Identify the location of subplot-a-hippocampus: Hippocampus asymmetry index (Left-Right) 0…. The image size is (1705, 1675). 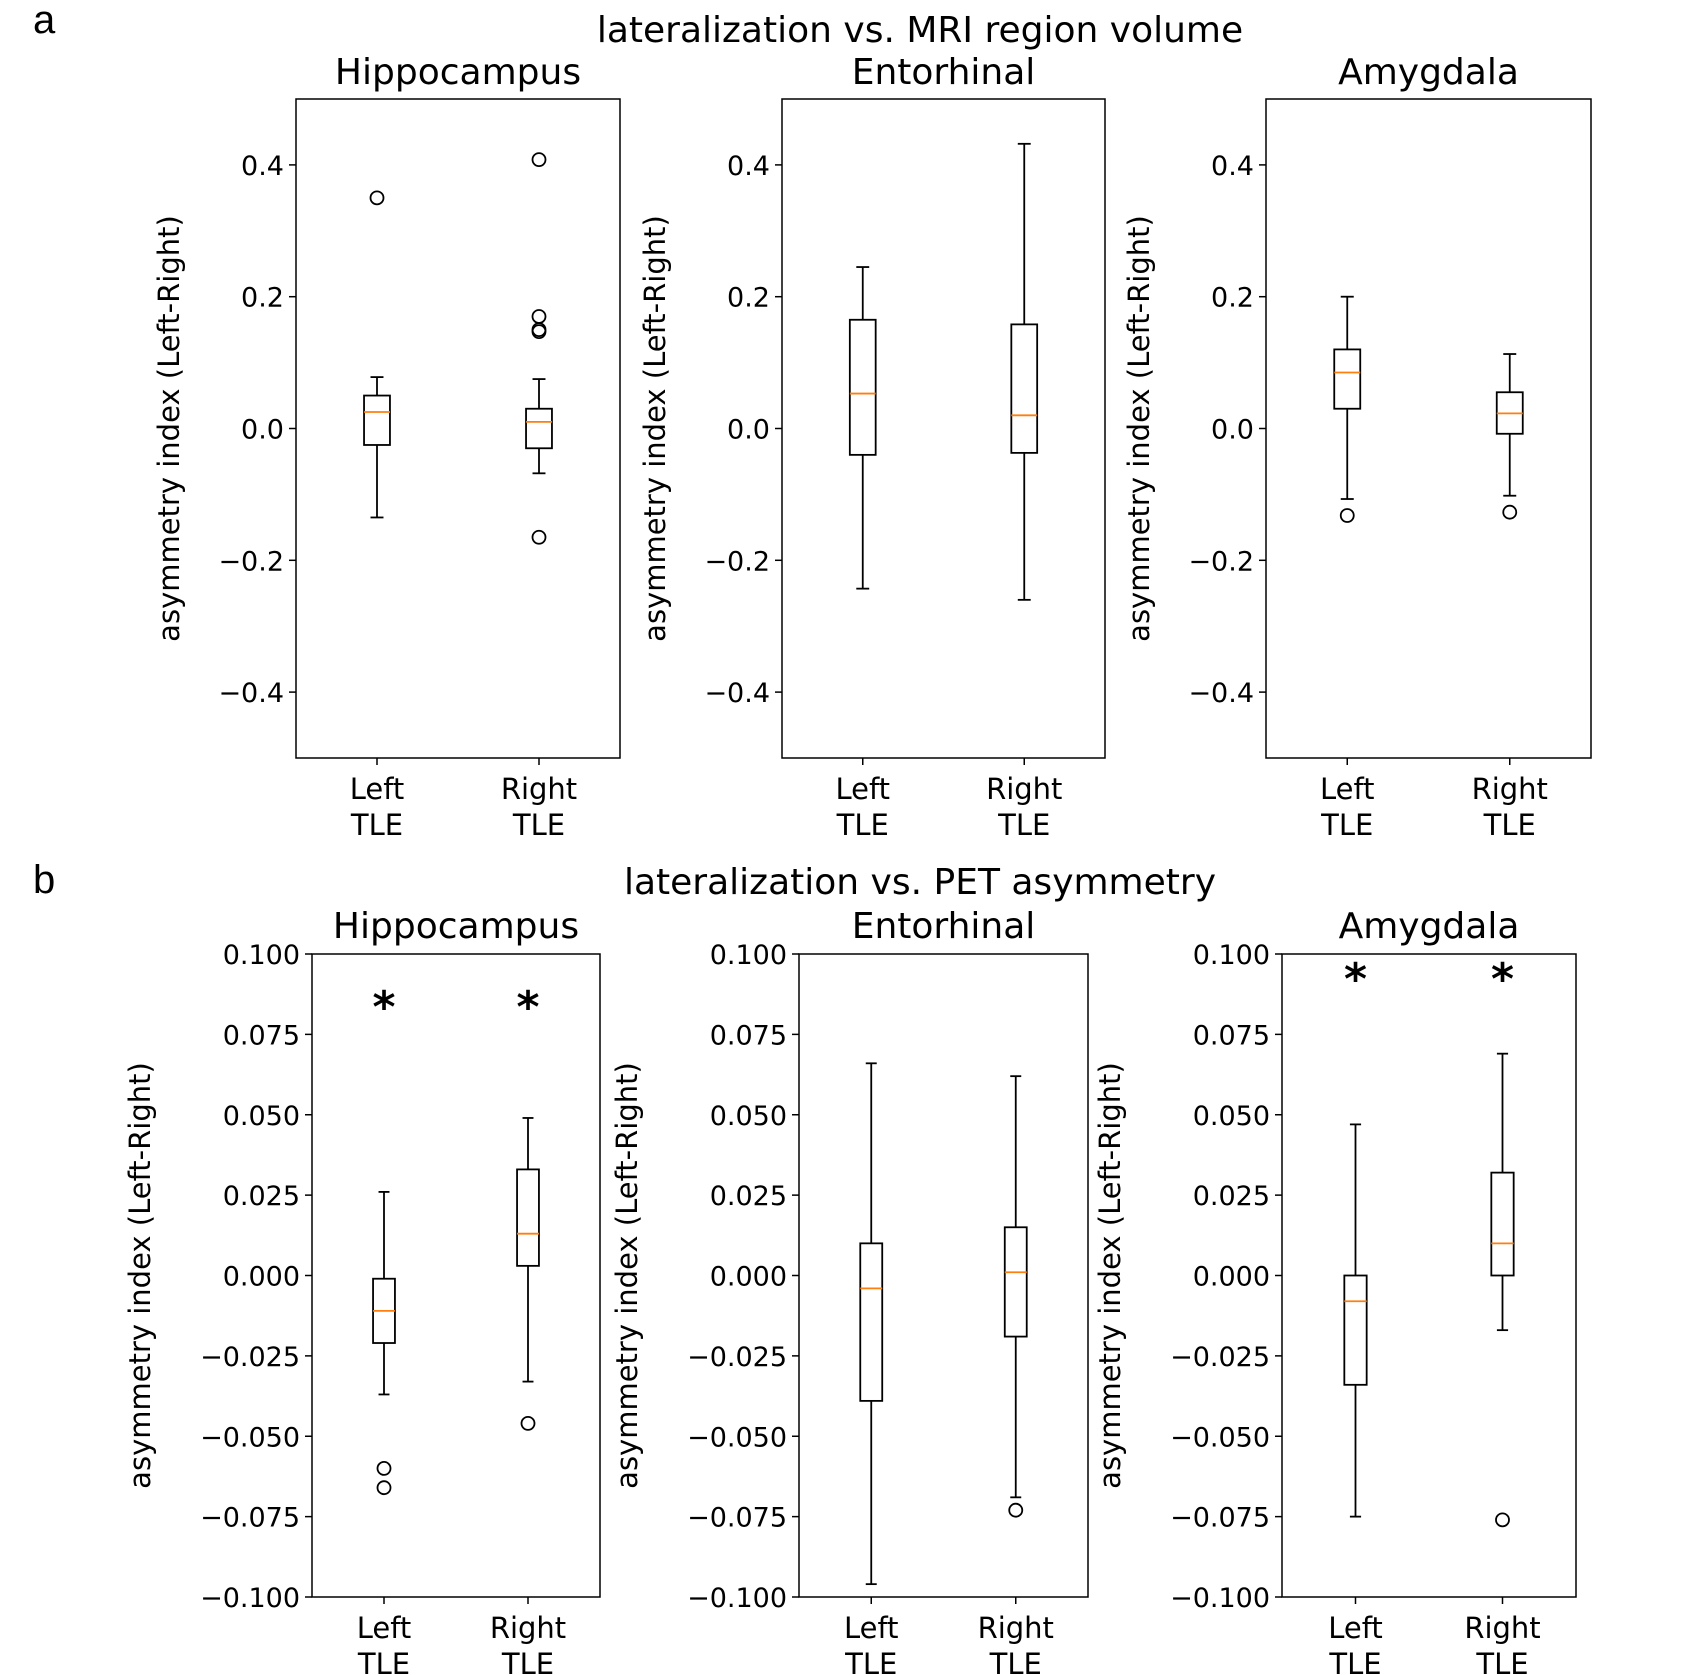
(386, 447).